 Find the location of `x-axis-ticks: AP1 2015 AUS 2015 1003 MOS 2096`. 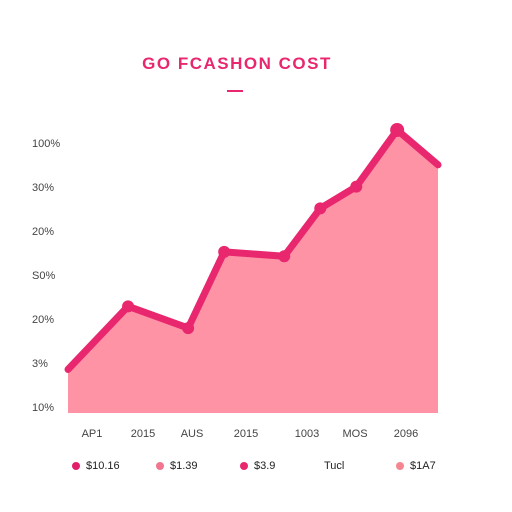

x-axis-ticks: AP1 2015 AUS 2015 1003 MOS 2096 is located at coordinates (250, 434).